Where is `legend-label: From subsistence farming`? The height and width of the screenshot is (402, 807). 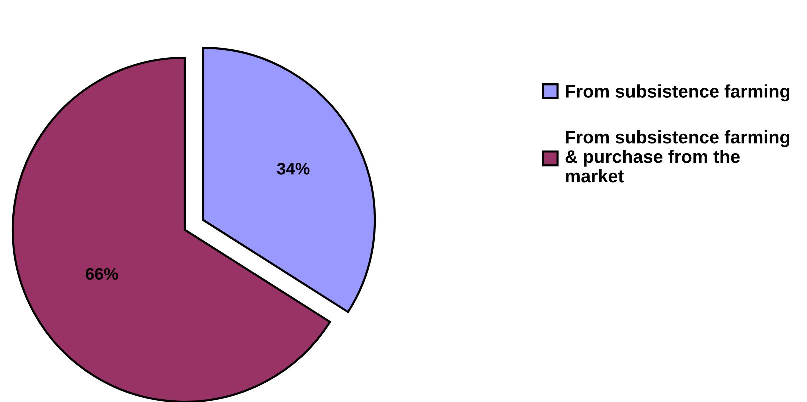
legend-label: From subsistence farming is located at coordinates (678, 93).